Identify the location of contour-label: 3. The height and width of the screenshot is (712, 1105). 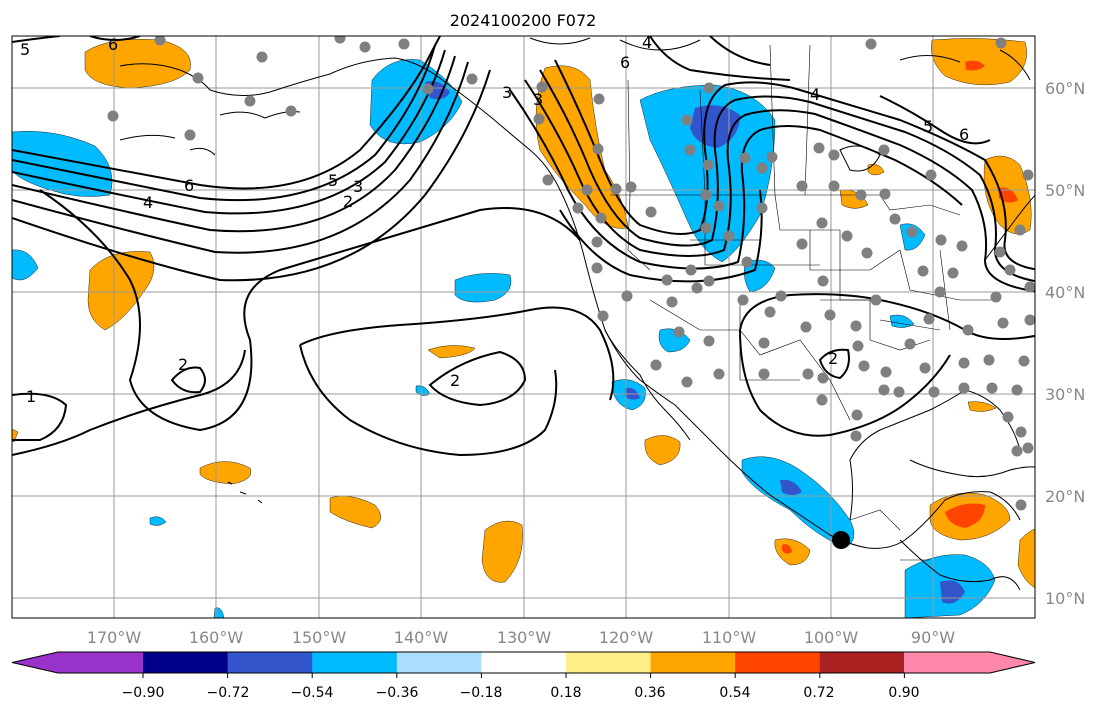
(538, 99).